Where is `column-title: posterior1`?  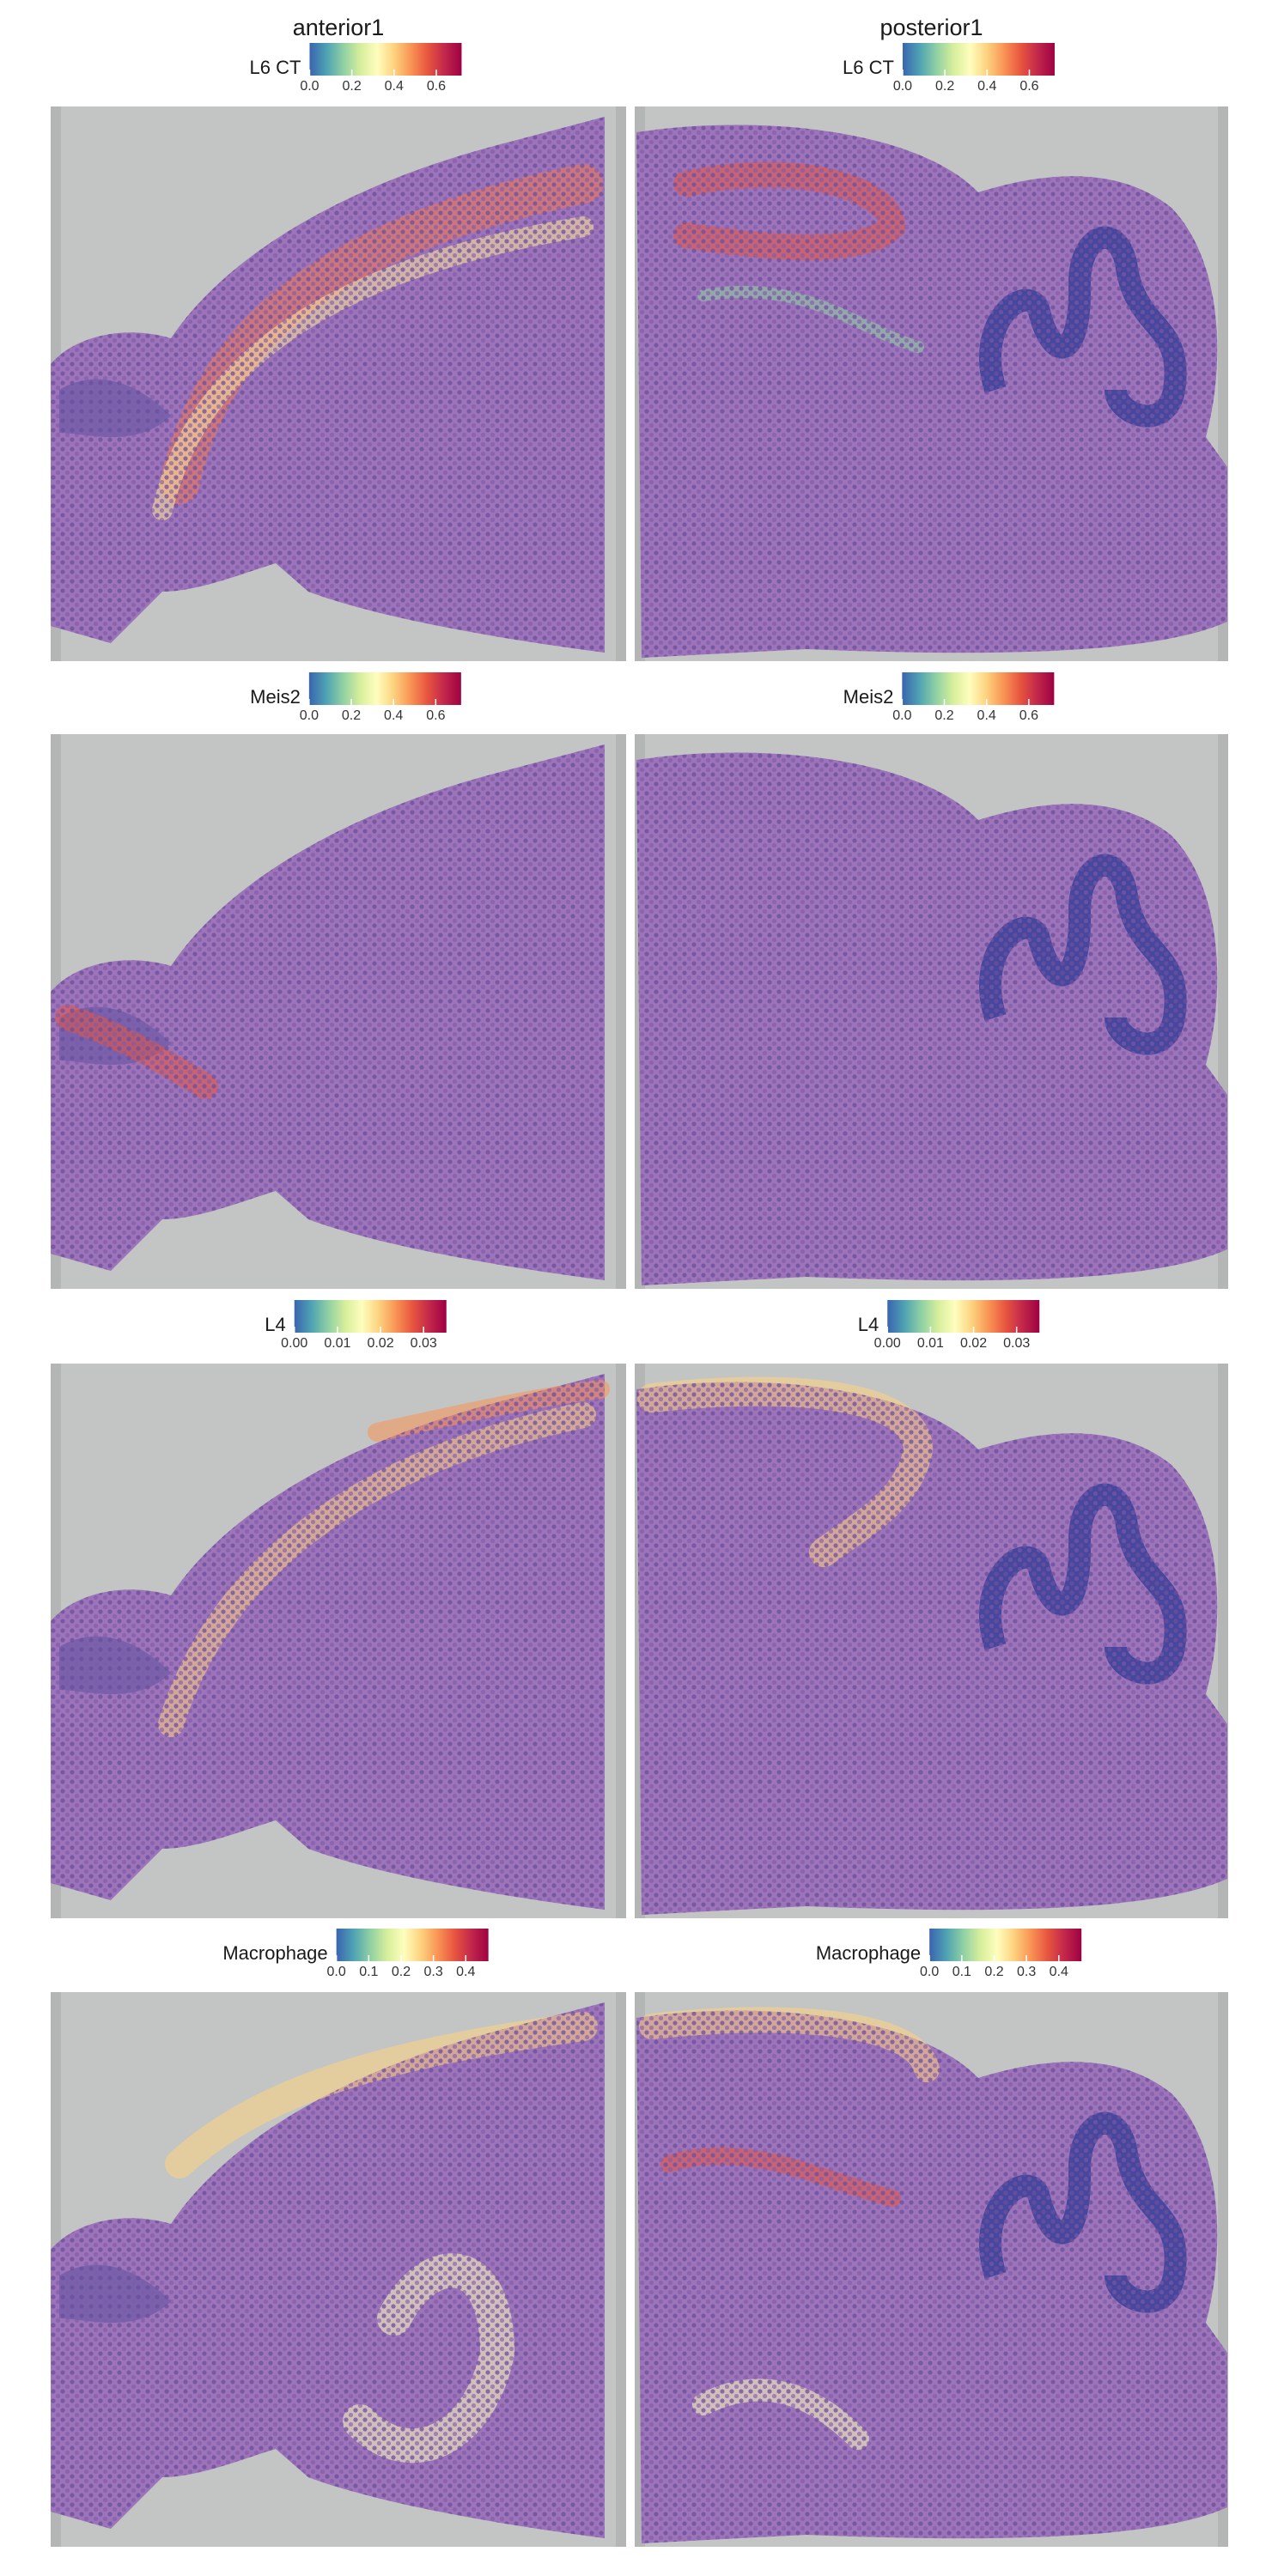 column-title: posterior1 is located at coordinates (931, 28).